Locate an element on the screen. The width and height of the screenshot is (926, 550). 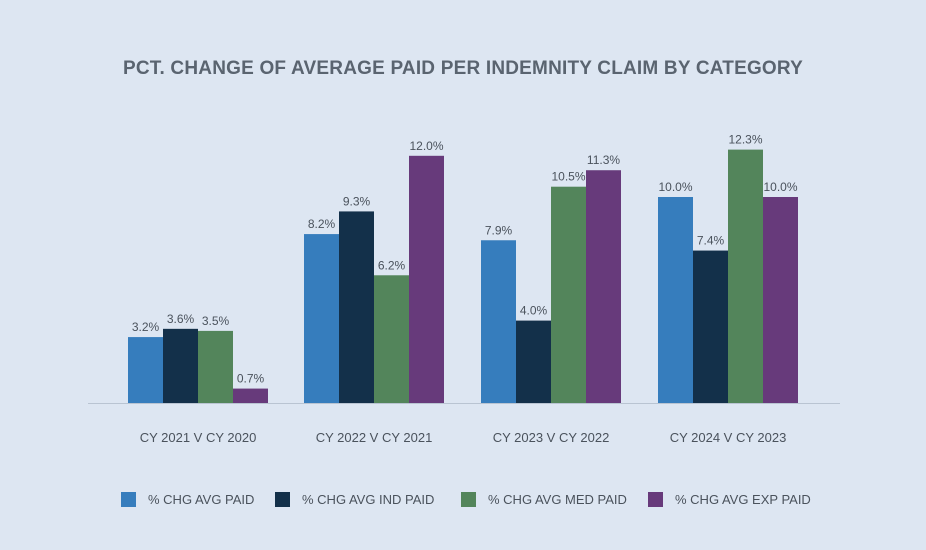
category-label: CY 2024 V CY 2023 is located at coordinates (728, 437).